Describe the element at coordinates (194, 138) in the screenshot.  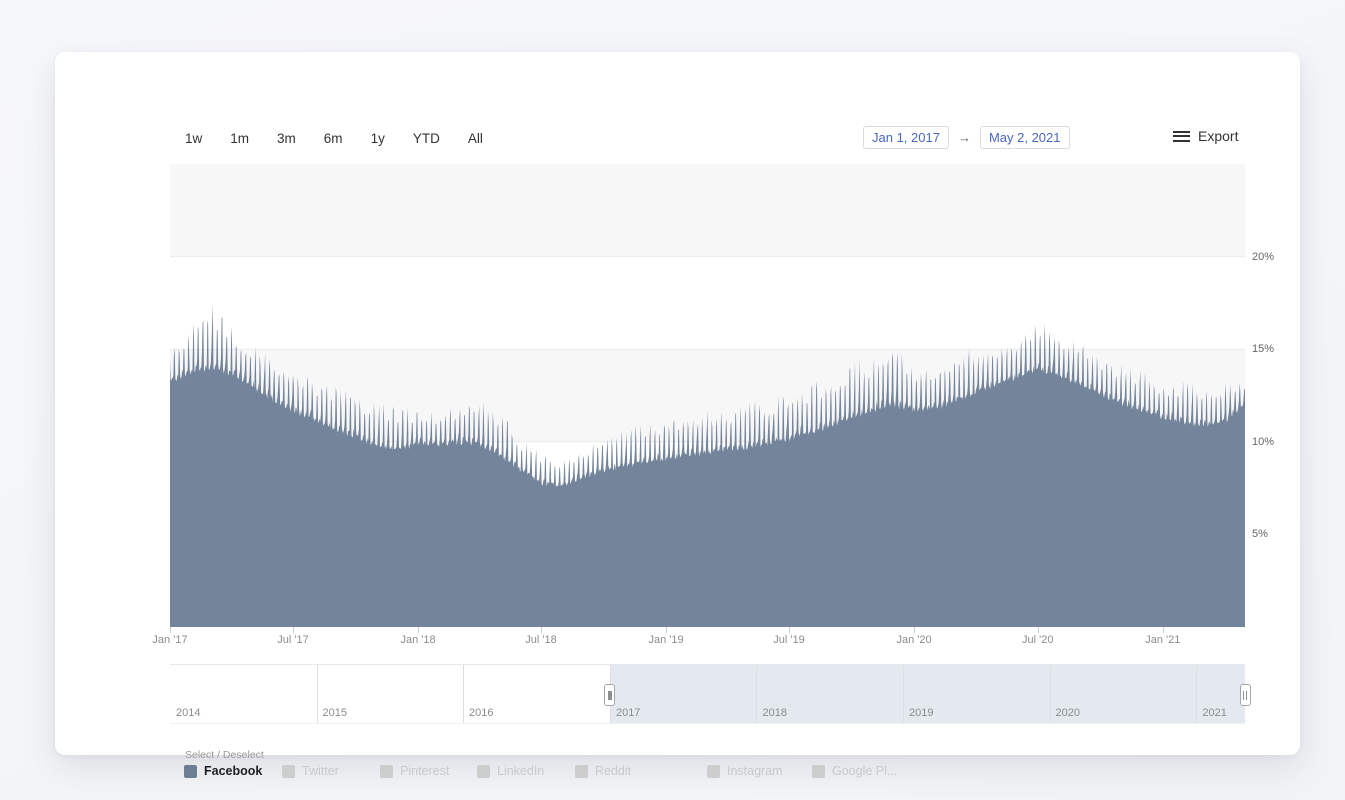
I see `range-button-1w: 1w` at that location.